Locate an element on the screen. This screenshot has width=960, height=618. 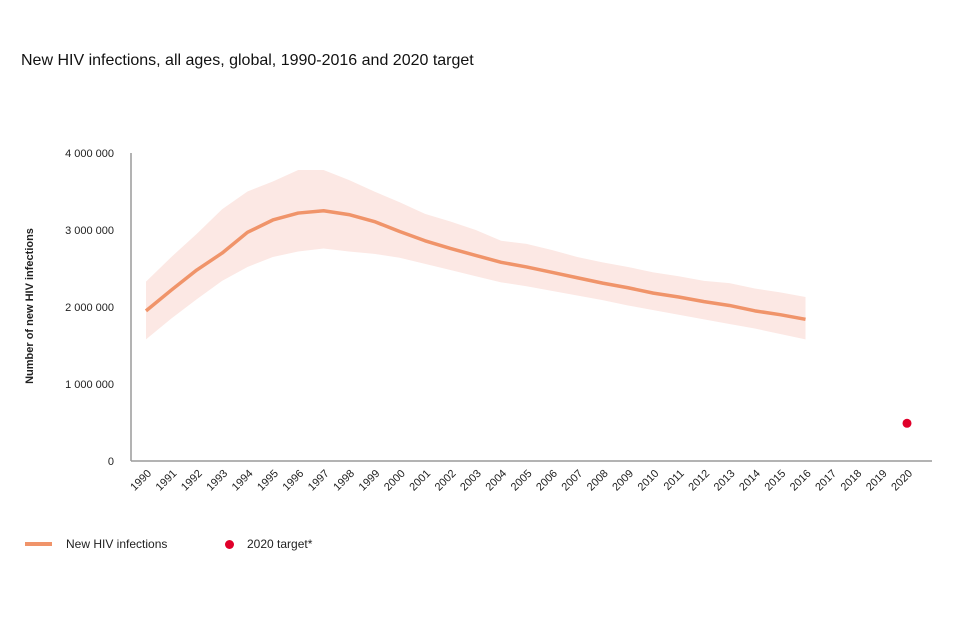
x-tick-label: 1993 is located at coordinates (217, 481).